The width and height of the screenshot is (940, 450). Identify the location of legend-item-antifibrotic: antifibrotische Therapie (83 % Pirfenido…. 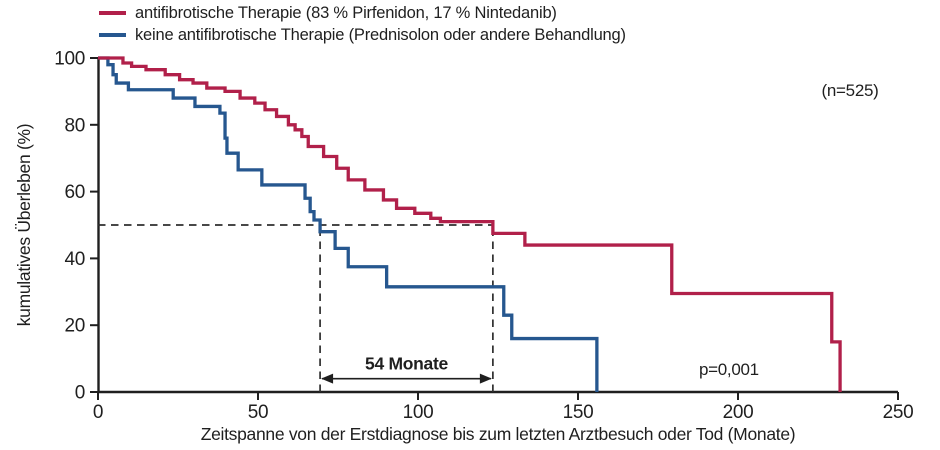
(362, 13).